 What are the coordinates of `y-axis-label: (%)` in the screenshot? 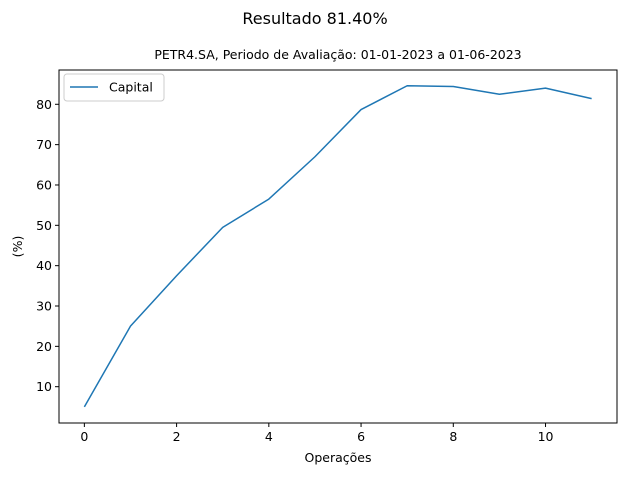 It's located at (17, 247).